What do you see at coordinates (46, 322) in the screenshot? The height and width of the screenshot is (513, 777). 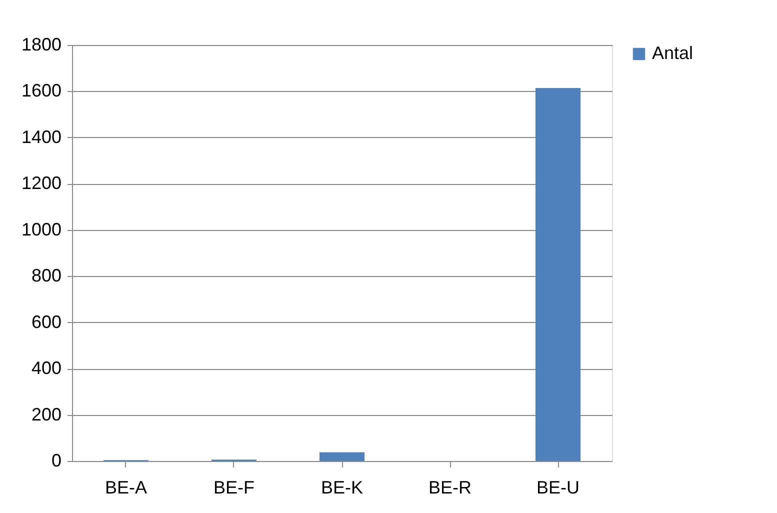 I see `y-tick-label: 600` at bounding box center [46, 322].